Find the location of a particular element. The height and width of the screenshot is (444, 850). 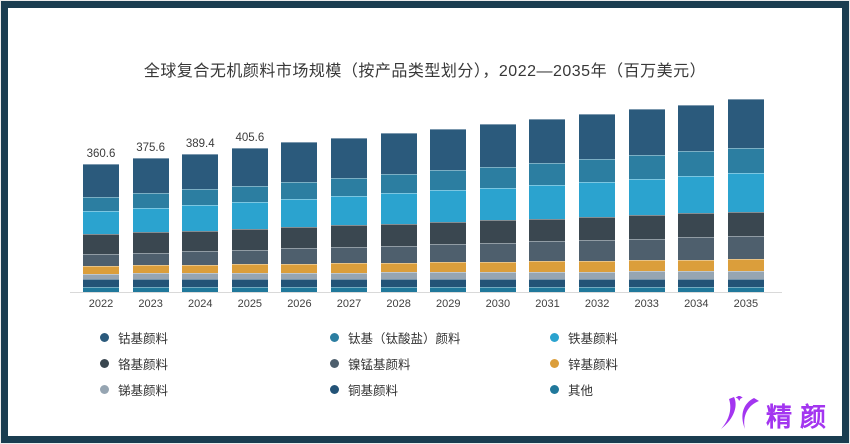

bar-total-label: 375.6 is located at coordinates (150, 148).